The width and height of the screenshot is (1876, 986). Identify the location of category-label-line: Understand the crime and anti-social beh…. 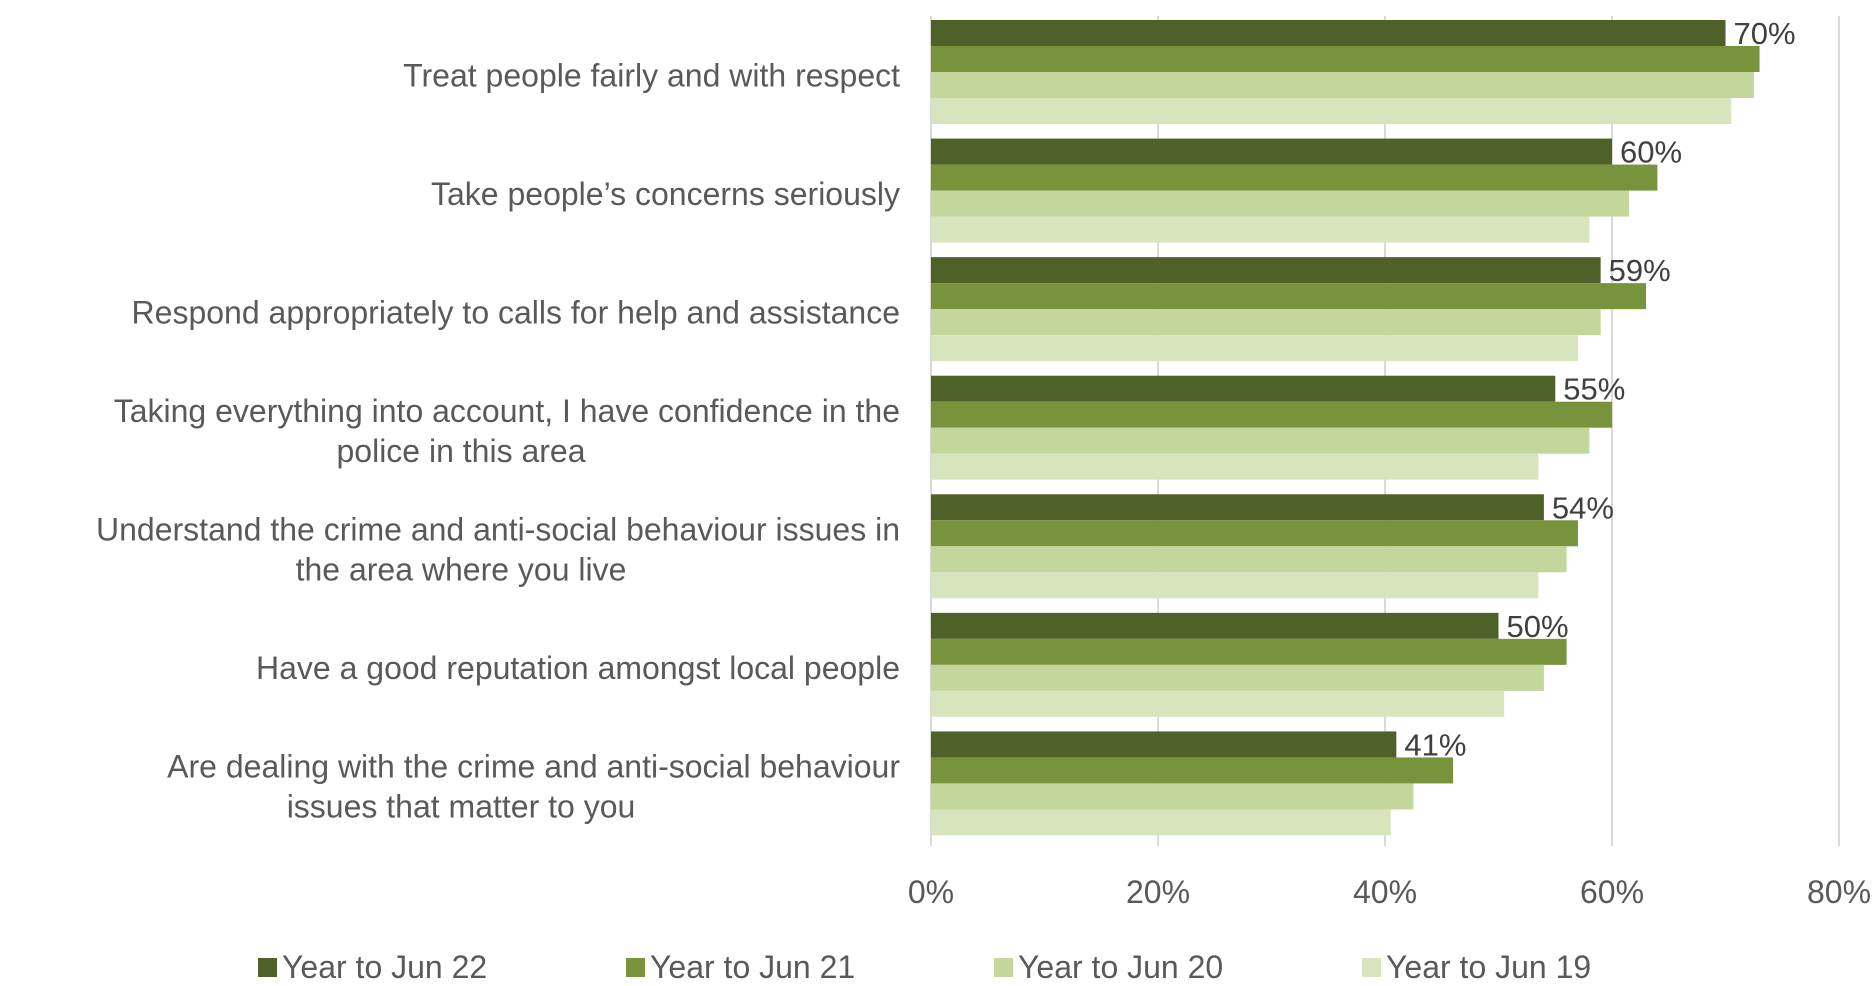
(498, 530).